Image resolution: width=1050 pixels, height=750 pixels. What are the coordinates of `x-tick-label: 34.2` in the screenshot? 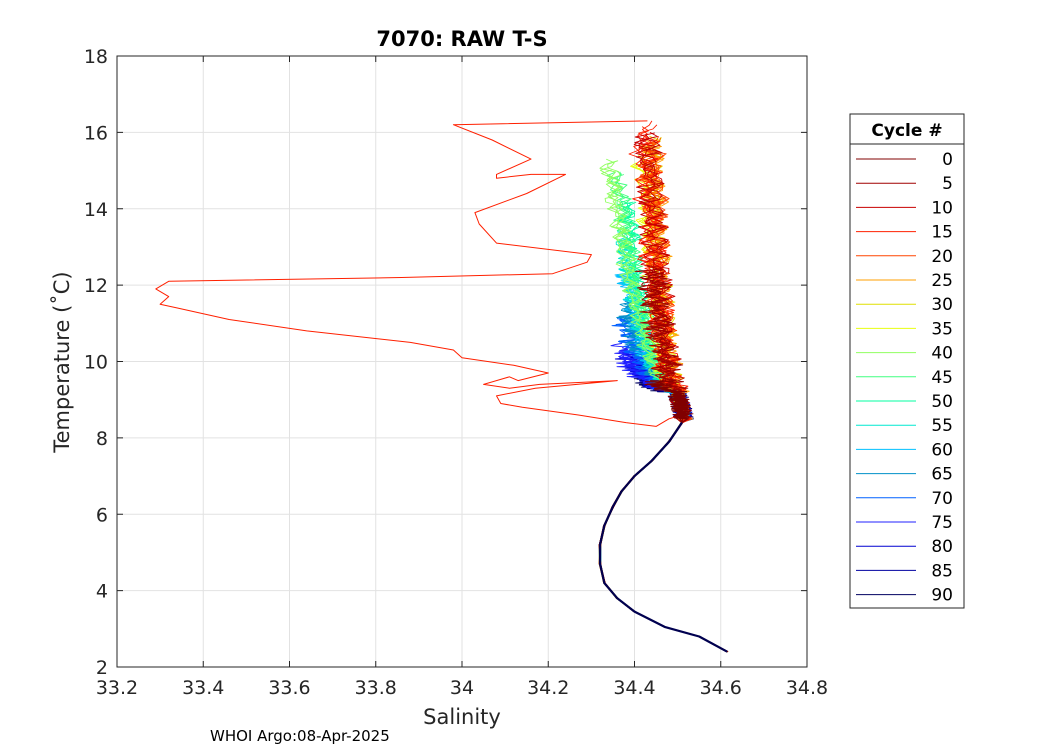 It's located at (548, 688).